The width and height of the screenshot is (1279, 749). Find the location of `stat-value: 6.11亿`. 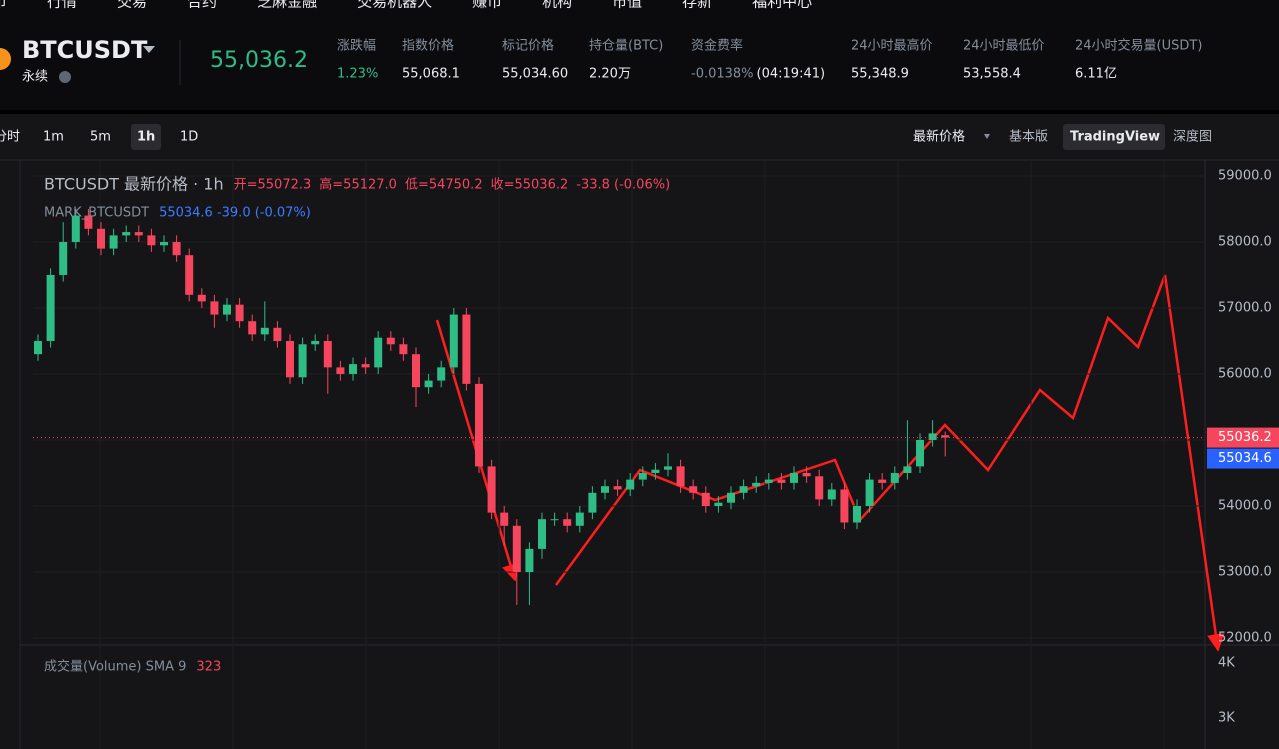

stat-value: 6.11亿 is located at coordinates (1096, 74).